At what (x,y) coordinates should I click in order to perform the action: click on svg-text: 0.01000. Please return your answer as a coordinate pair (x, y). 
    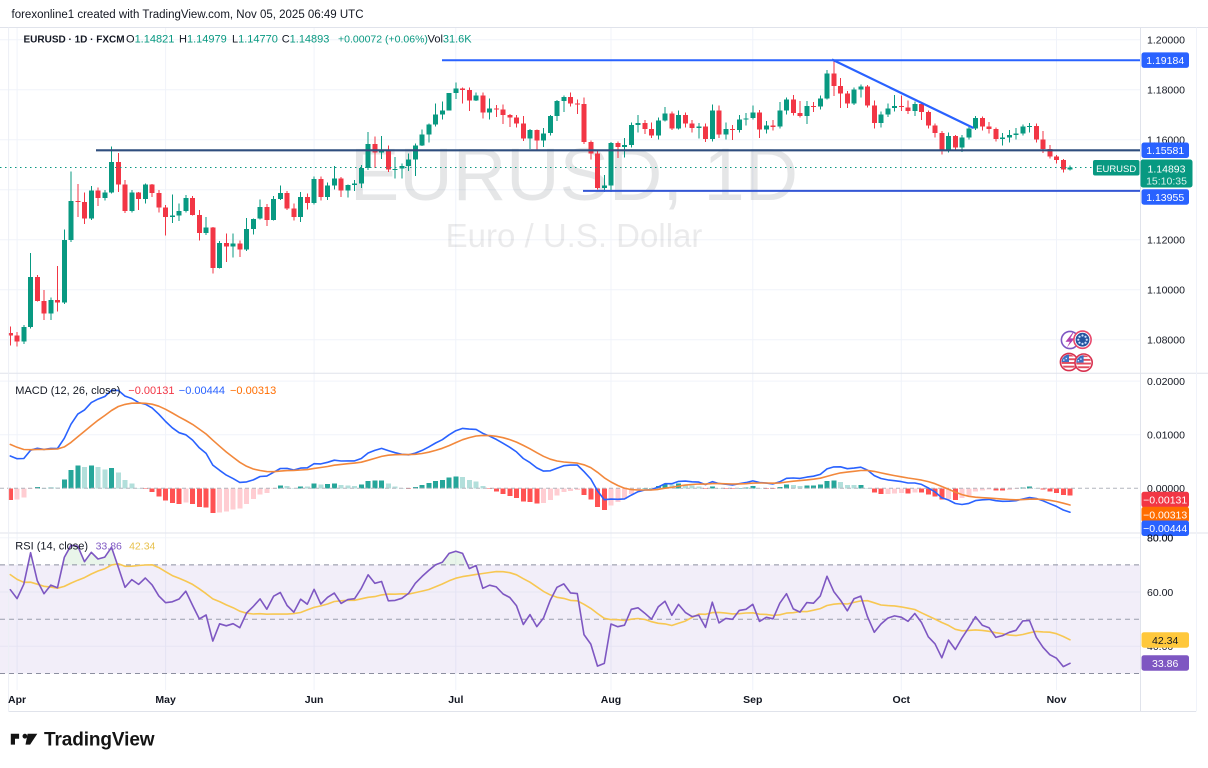
    Looking at the image, I should click on (1166, 436).